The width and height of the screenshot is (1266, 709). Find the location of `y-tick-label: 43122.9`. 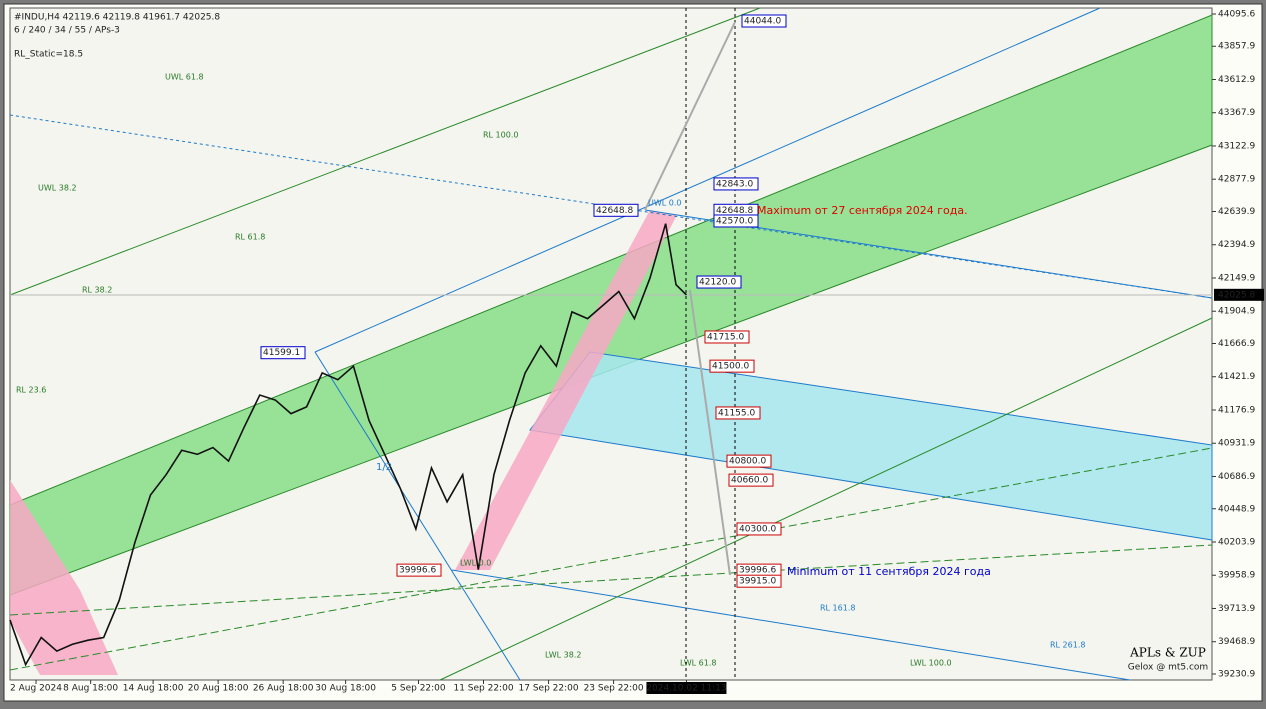

y-tick-label: 43122.9 is located at coordinates (1236, 146).